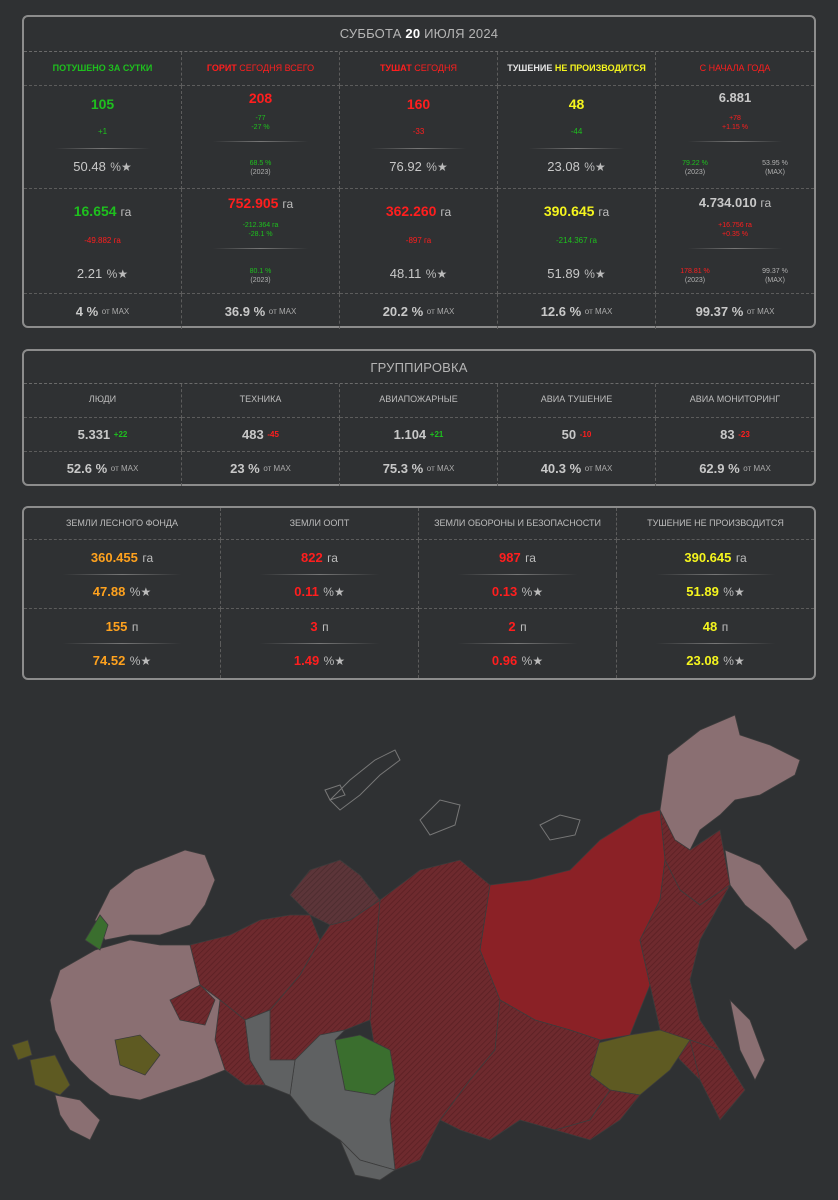  I want to click on count-year-max-label: (MAX), so click(775, 172).